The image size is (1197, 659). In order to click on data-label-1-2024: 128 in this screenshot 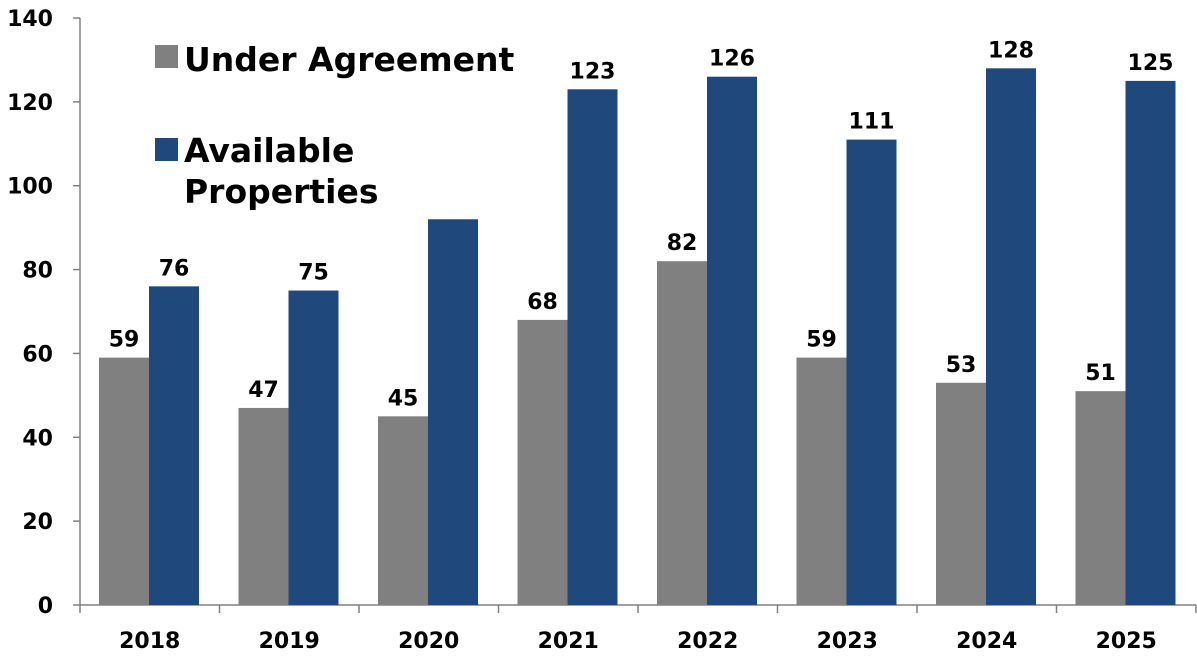, I will do `click(1011, 50)`.